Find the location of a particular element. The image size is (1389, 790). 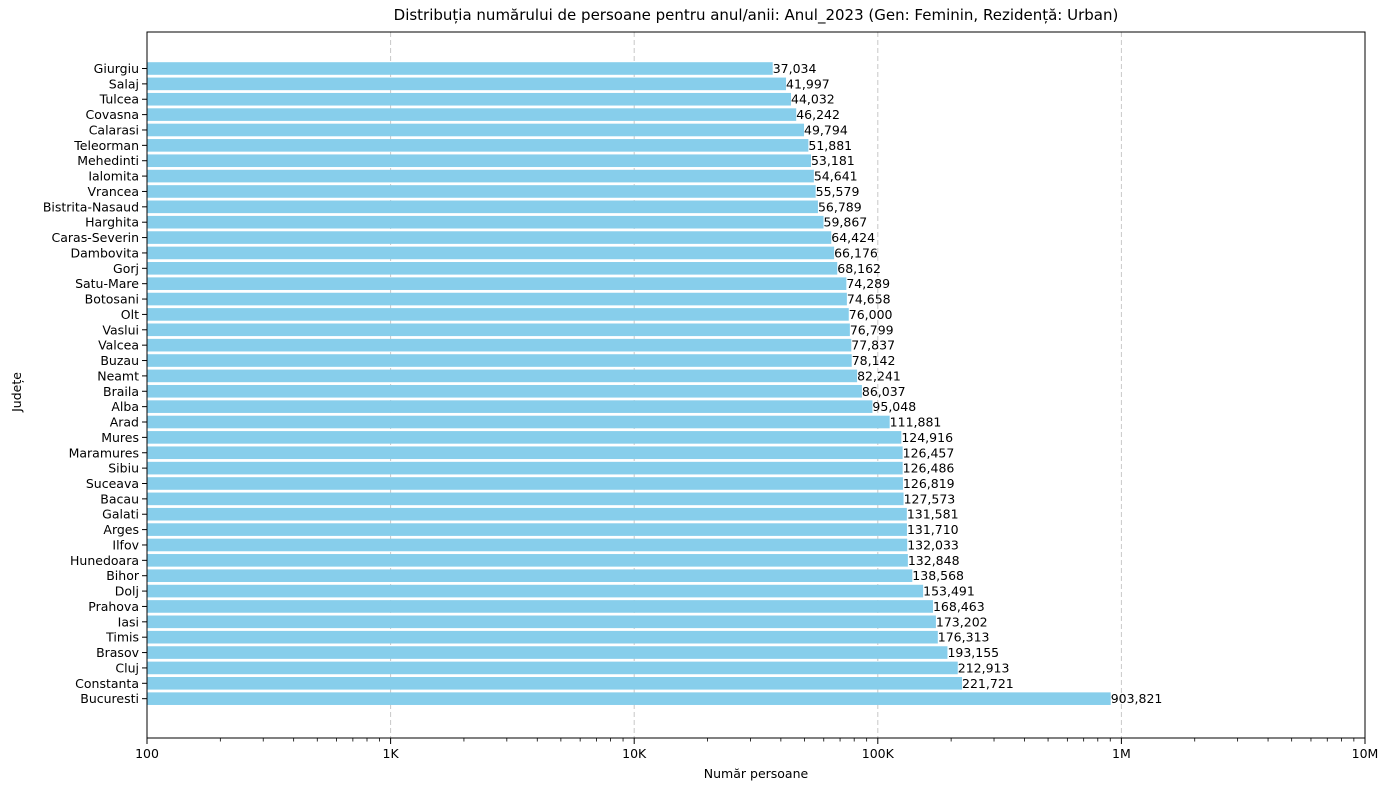

data-label: 55,579 is located at coordinates (838, 191).